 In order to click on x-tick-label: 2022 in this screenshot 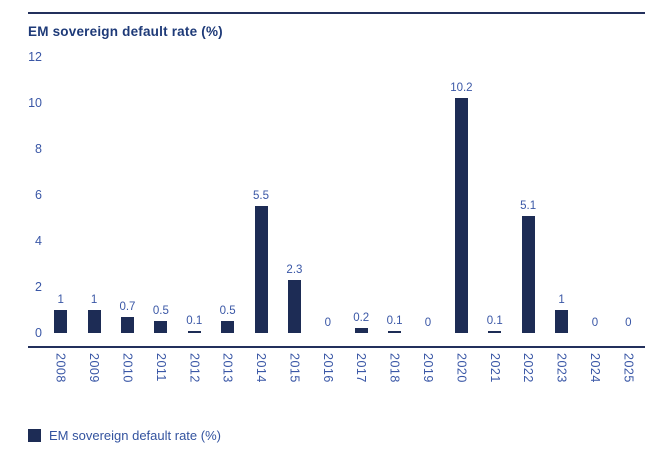, I will do `click(528, 368)`.